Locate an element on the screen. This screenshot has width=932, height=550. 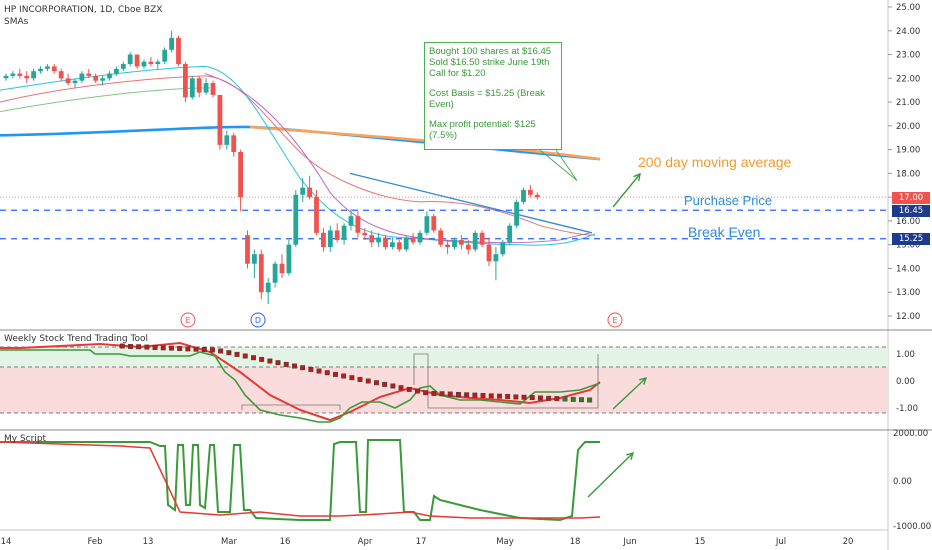
trend-bear-zone is located at coordinates (444, 390).